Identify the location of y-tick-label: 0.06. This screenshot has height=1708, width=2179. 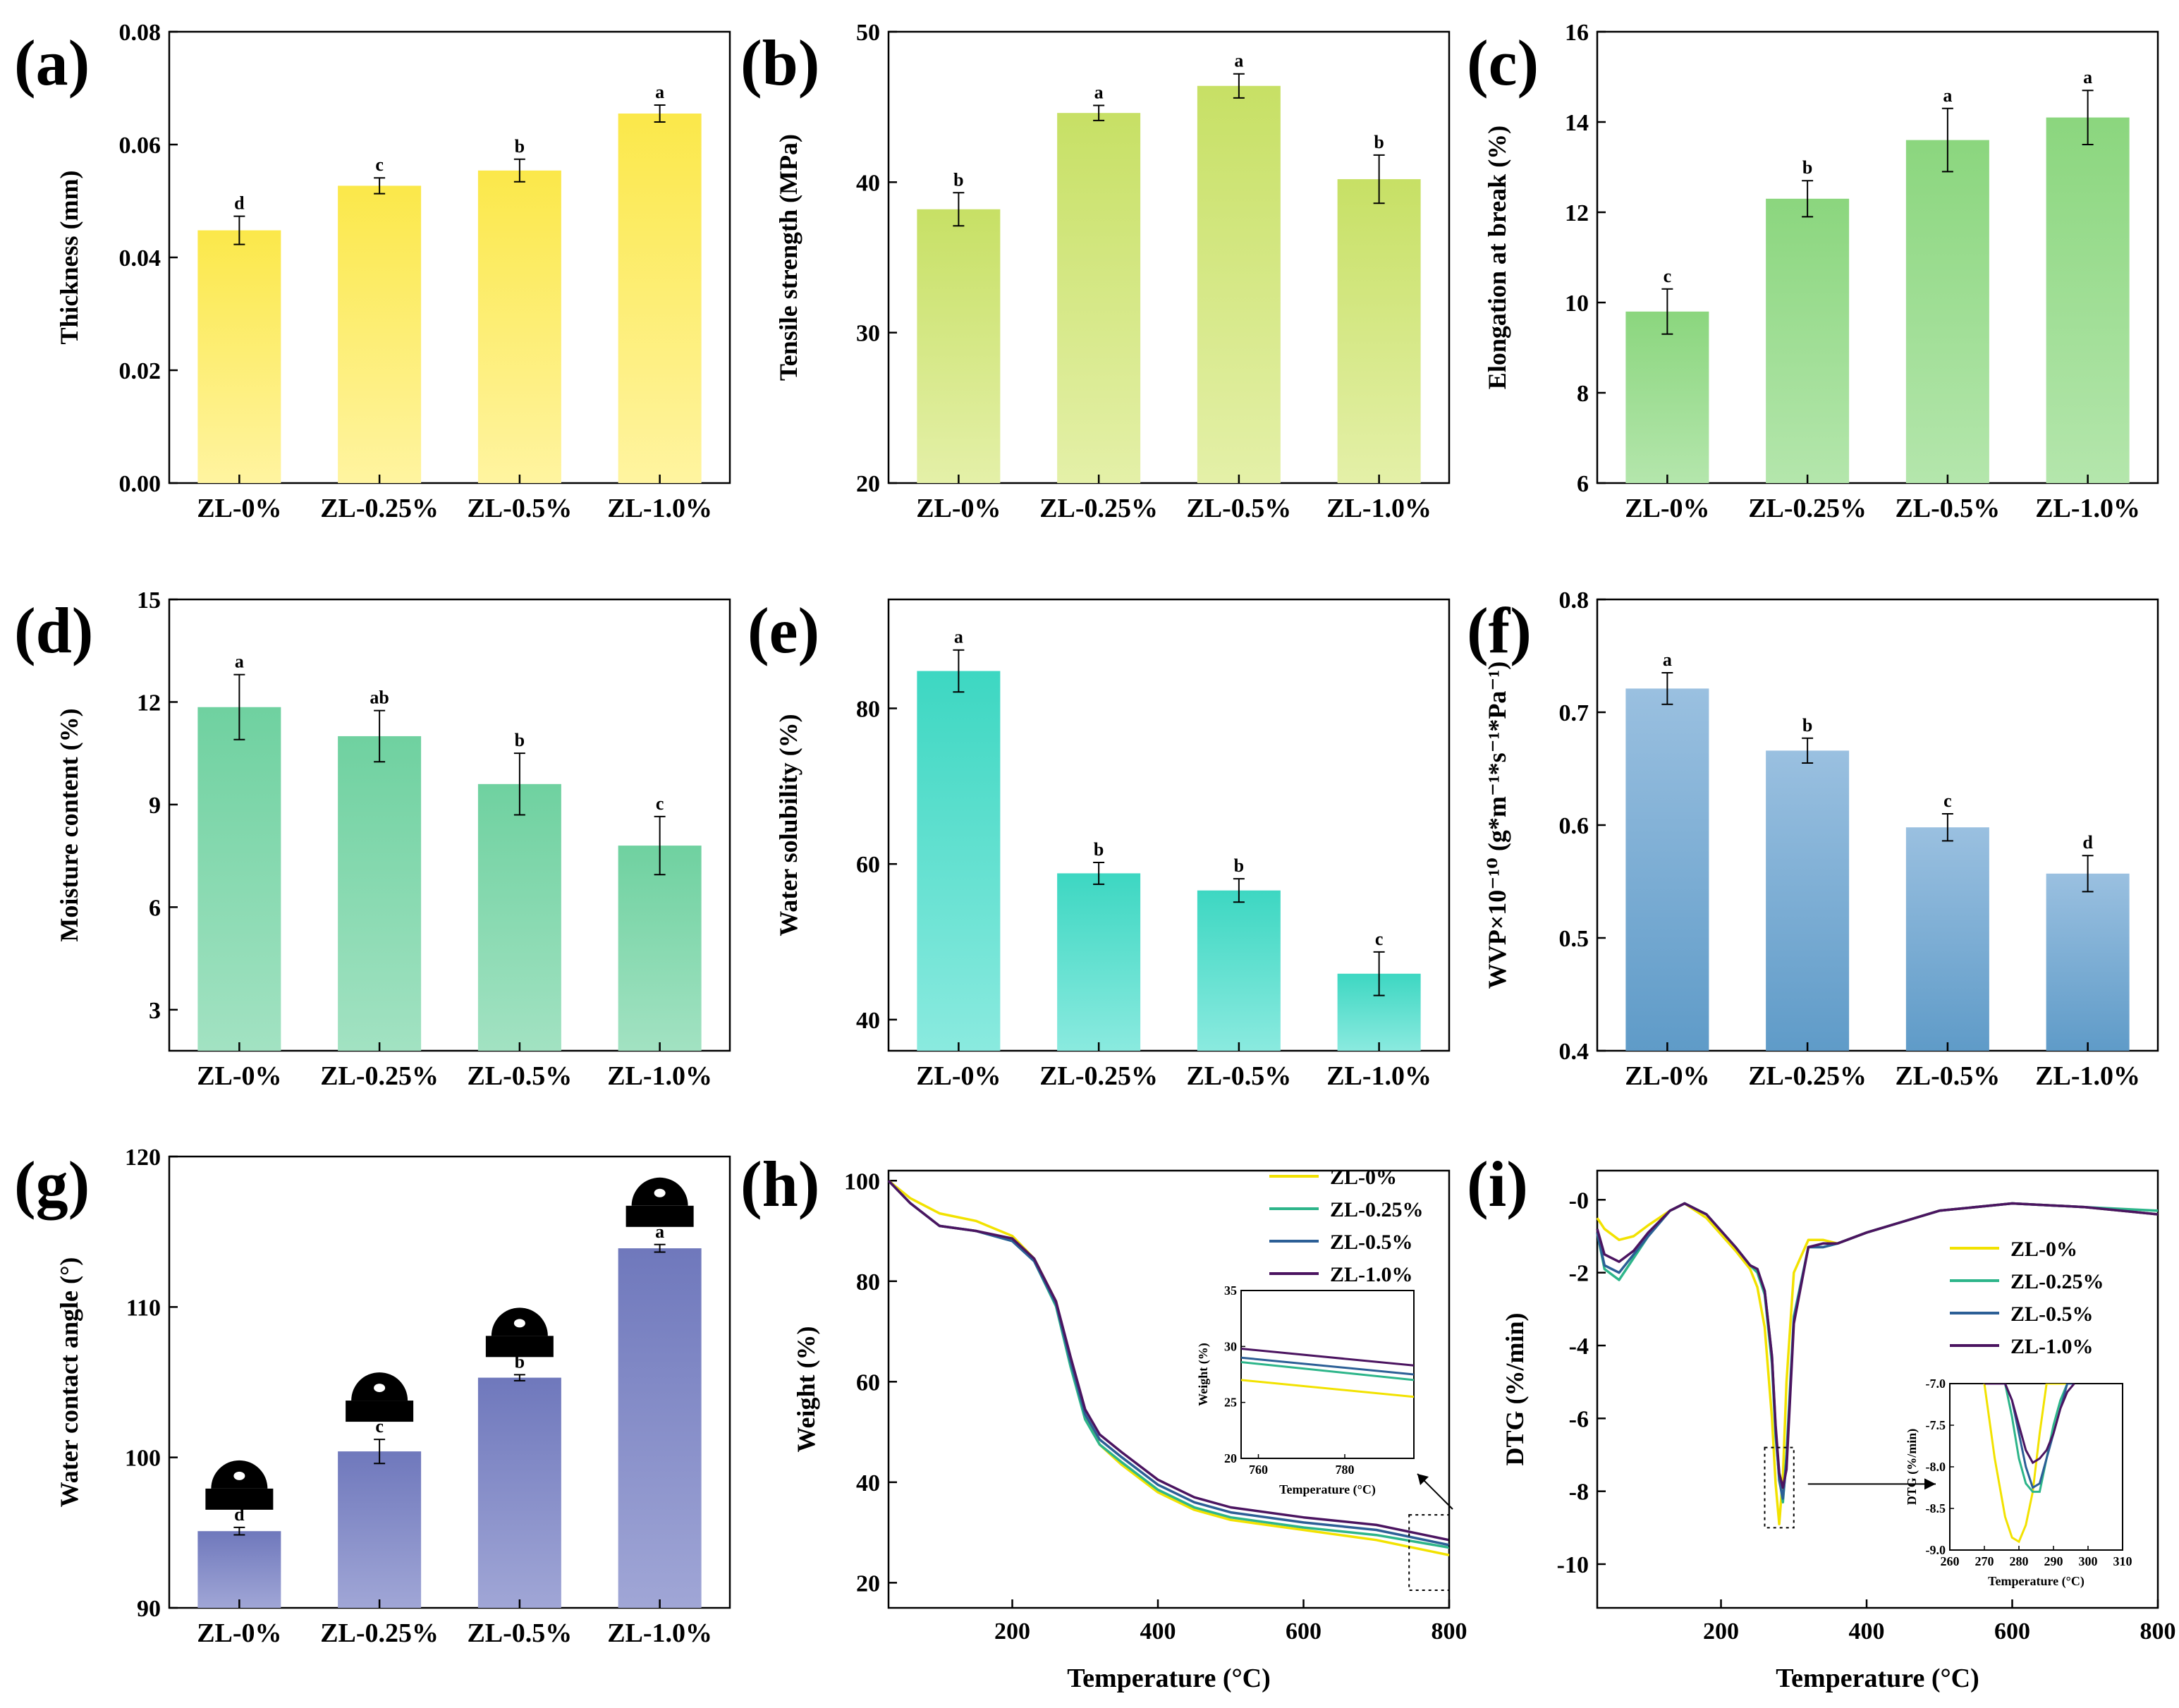
(140, 146).